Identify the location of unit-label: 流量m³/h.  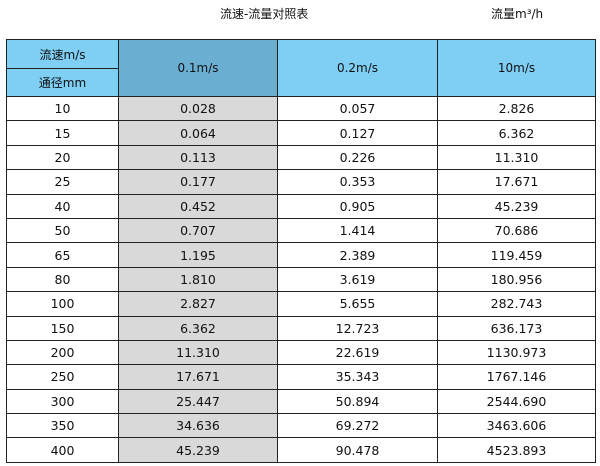
(517, 14).